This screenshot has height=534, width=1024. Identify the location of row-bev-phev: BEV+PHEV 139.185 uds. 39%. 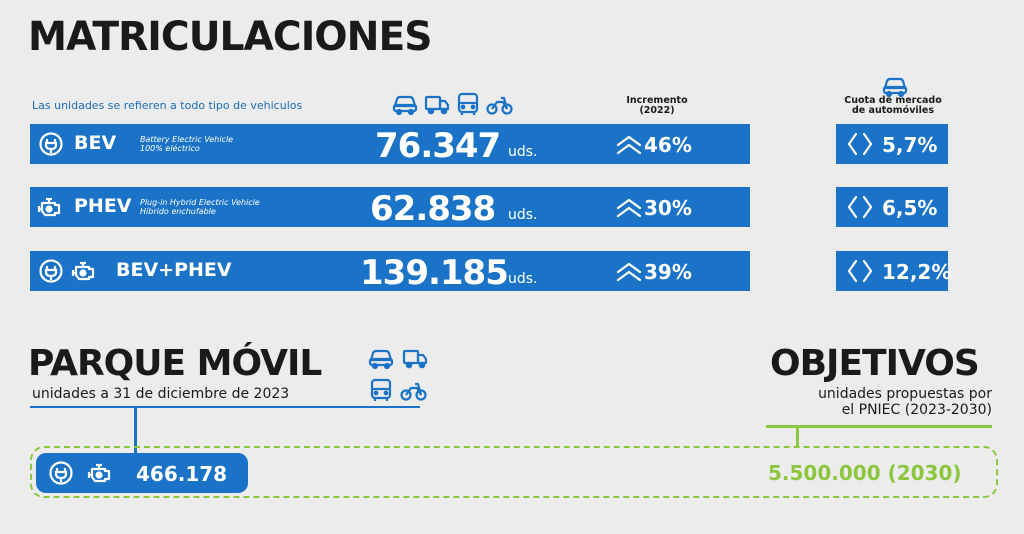
(390, 272).